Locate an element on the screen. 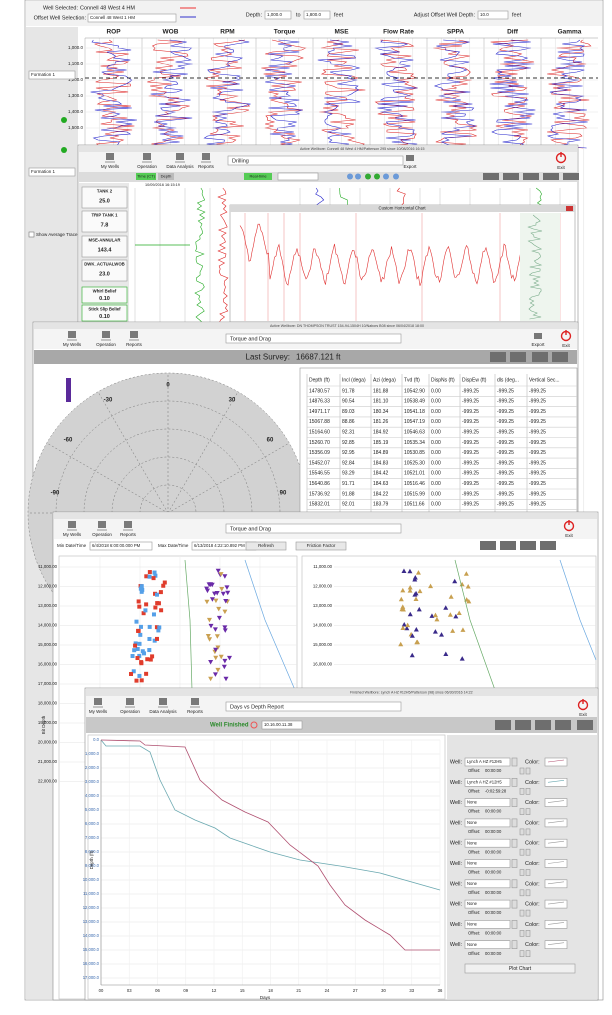  friction-button: Friction Factor is located at coordinates (321, 545).